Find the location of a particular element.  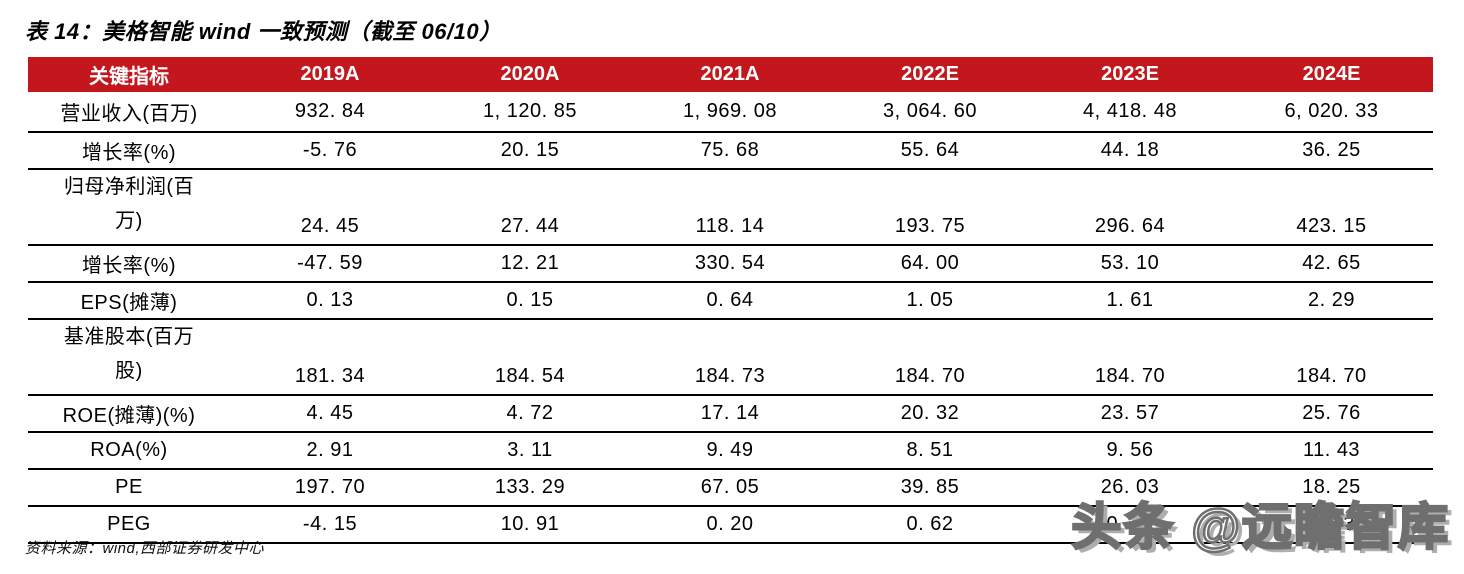

row-label: ROA(%) is located at coordinates (129, 450).